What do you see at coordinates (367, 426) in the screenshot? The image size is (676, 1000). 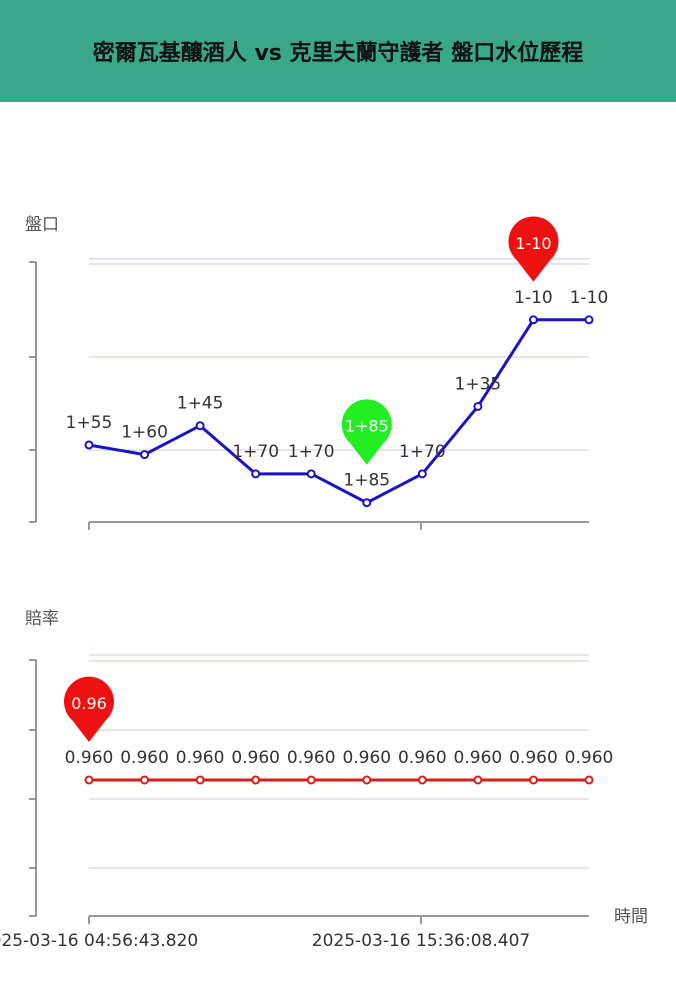 I see `marker-label: 1+85` at bounding box center [367, 426].